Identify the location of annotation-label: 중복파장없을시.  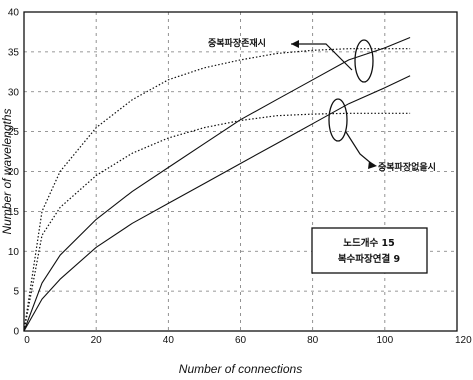
(407, 167).